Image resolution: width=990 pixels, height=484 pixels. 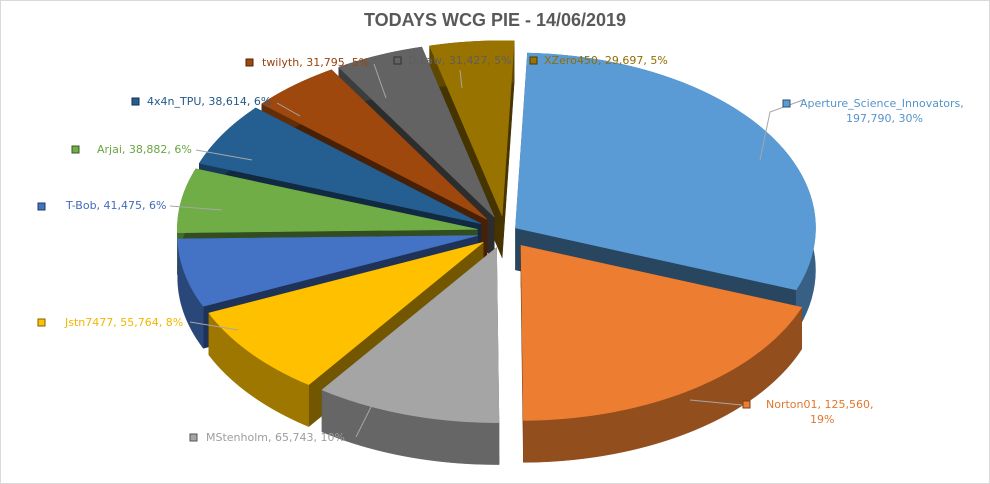 I want to click on legend-key-jstn7477, so click(x=41, y=322).